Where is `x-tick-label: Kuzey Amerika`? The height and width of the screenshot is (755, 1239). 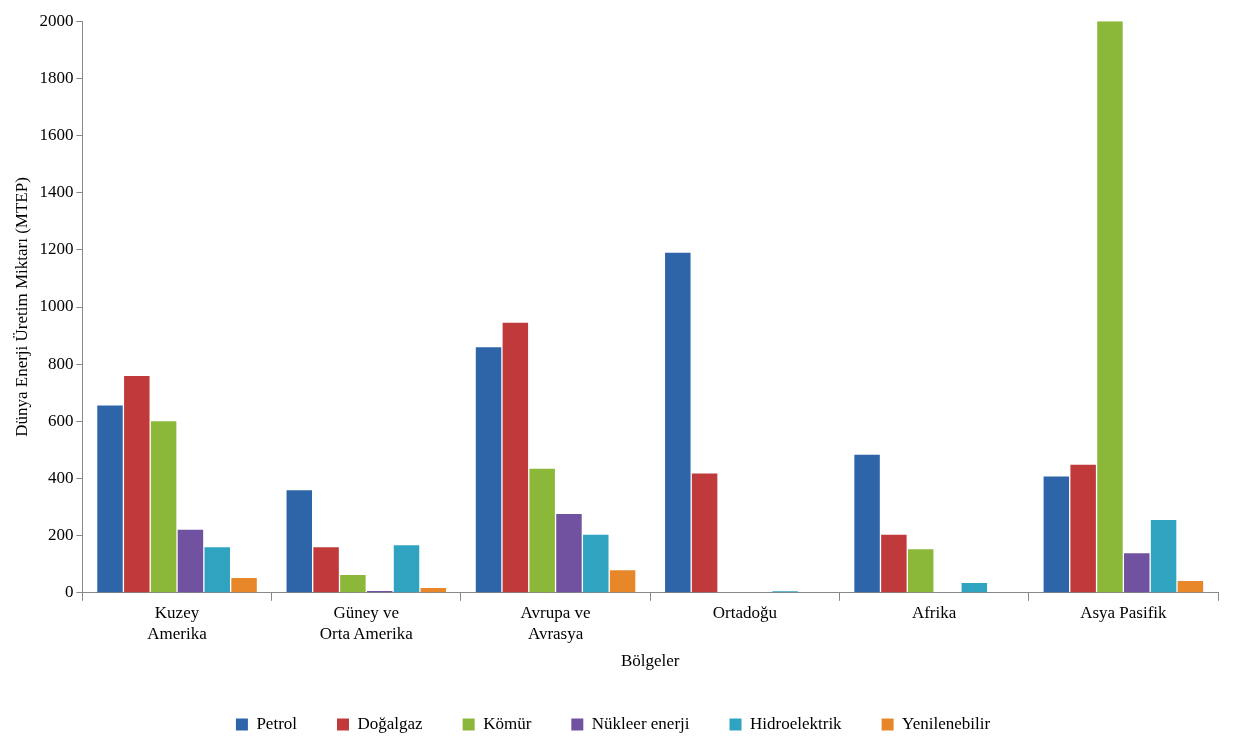 x-tick-label: Kuzey Amerika is located at coordinates (177, 623).